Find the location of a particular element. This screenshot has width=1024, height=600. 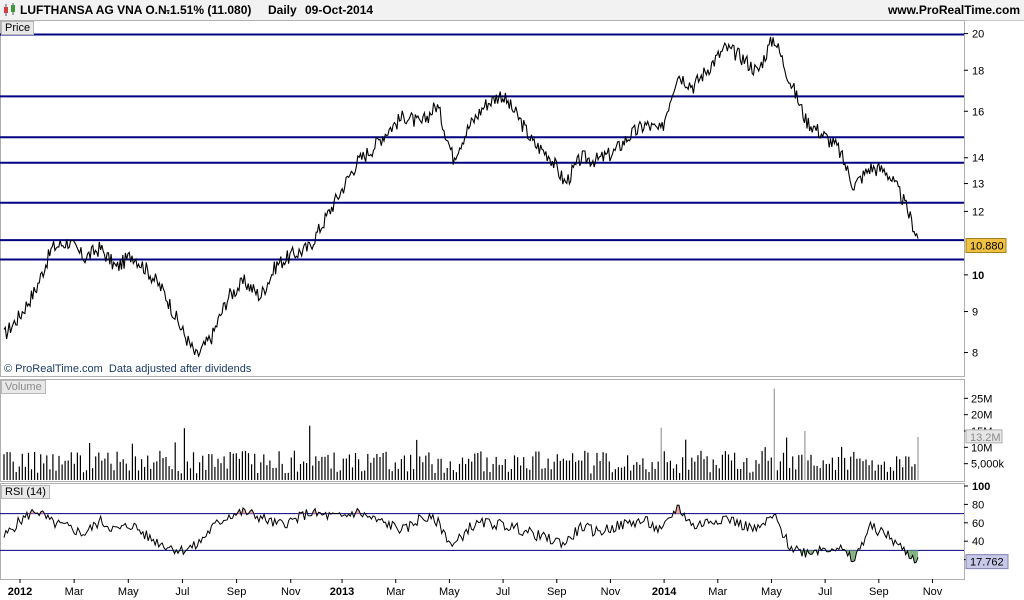

volume-tick-label: 10M is located at coordinates (981, 448).